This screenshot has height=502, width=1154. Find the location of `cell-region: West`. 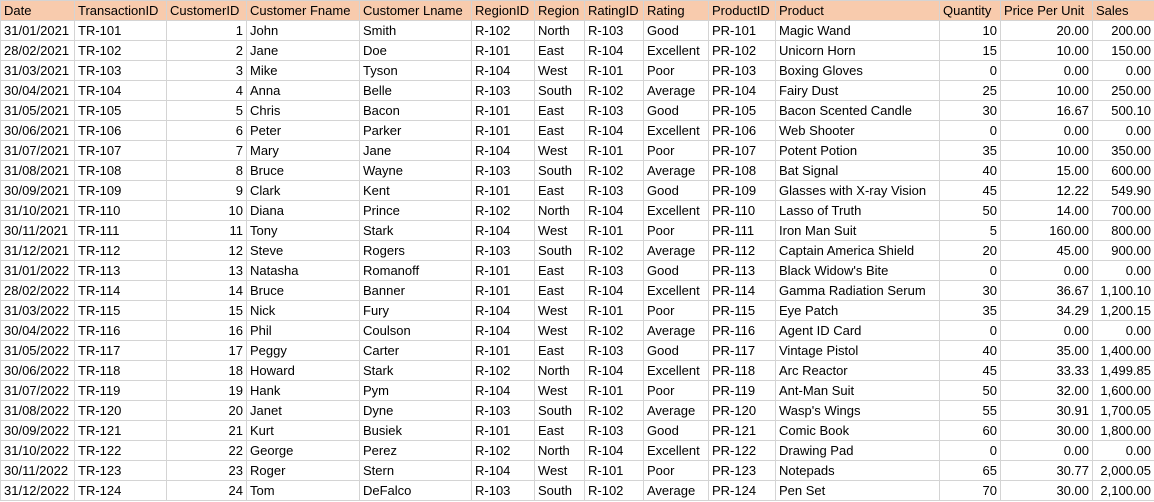

cell-region: West is located at coordinates (559, 150).